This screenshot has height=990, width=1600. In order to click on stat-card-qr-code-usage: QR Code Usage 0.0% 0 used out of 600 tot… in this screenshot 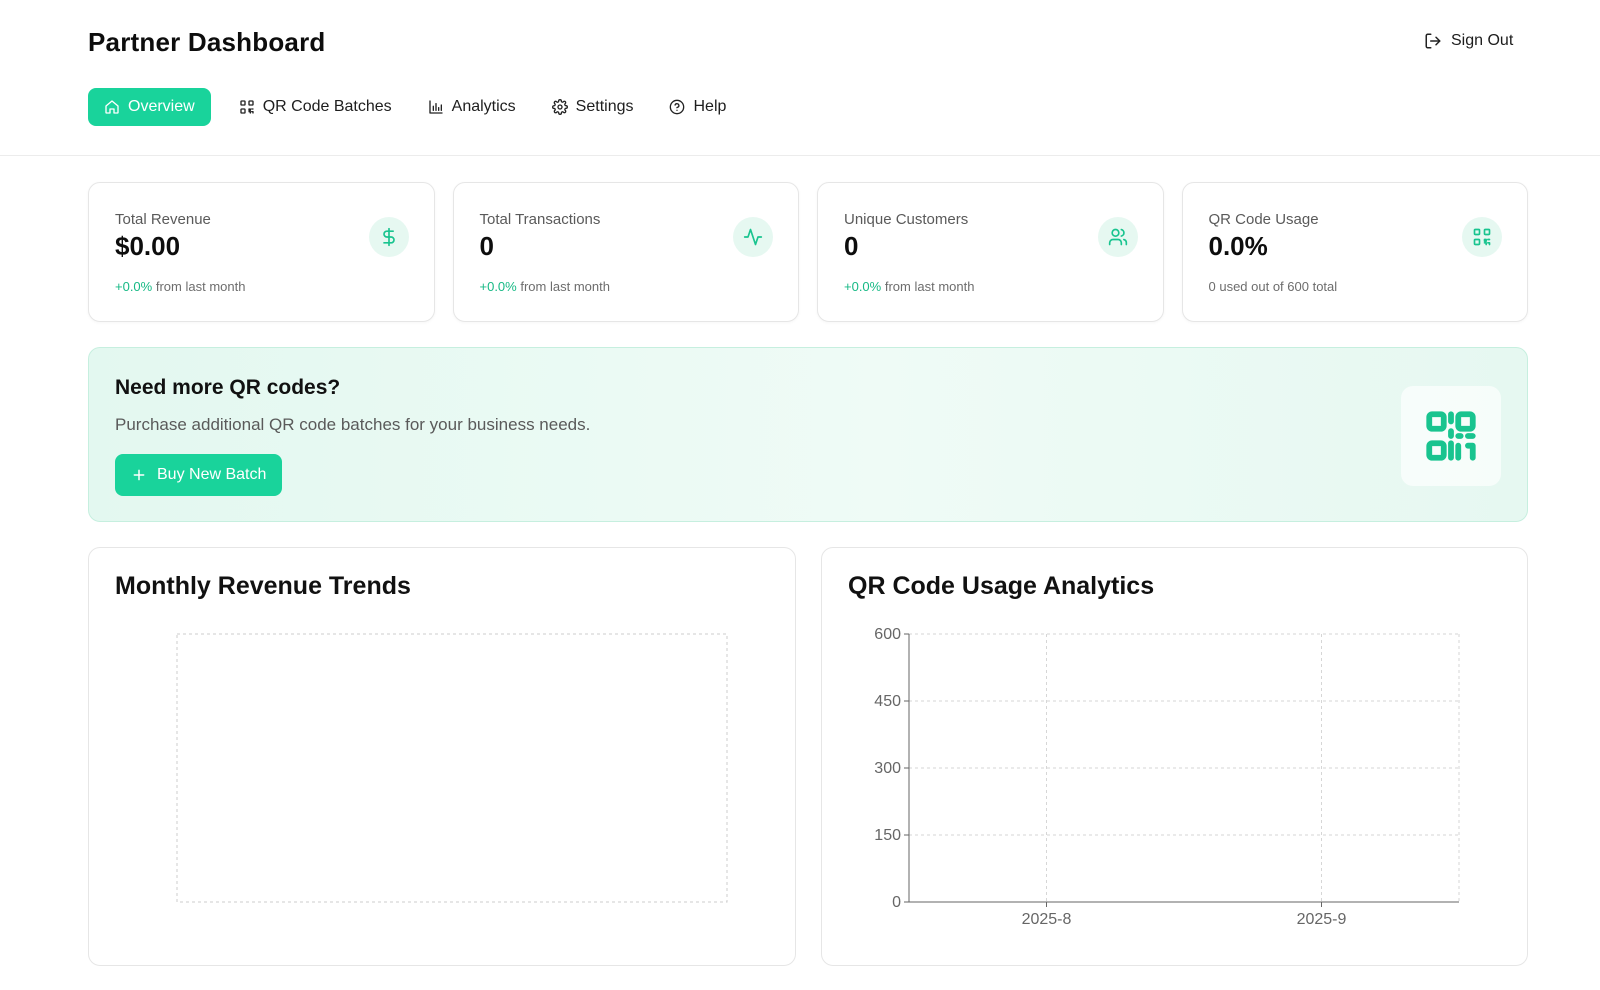, I will do `click(1354, 252)`.